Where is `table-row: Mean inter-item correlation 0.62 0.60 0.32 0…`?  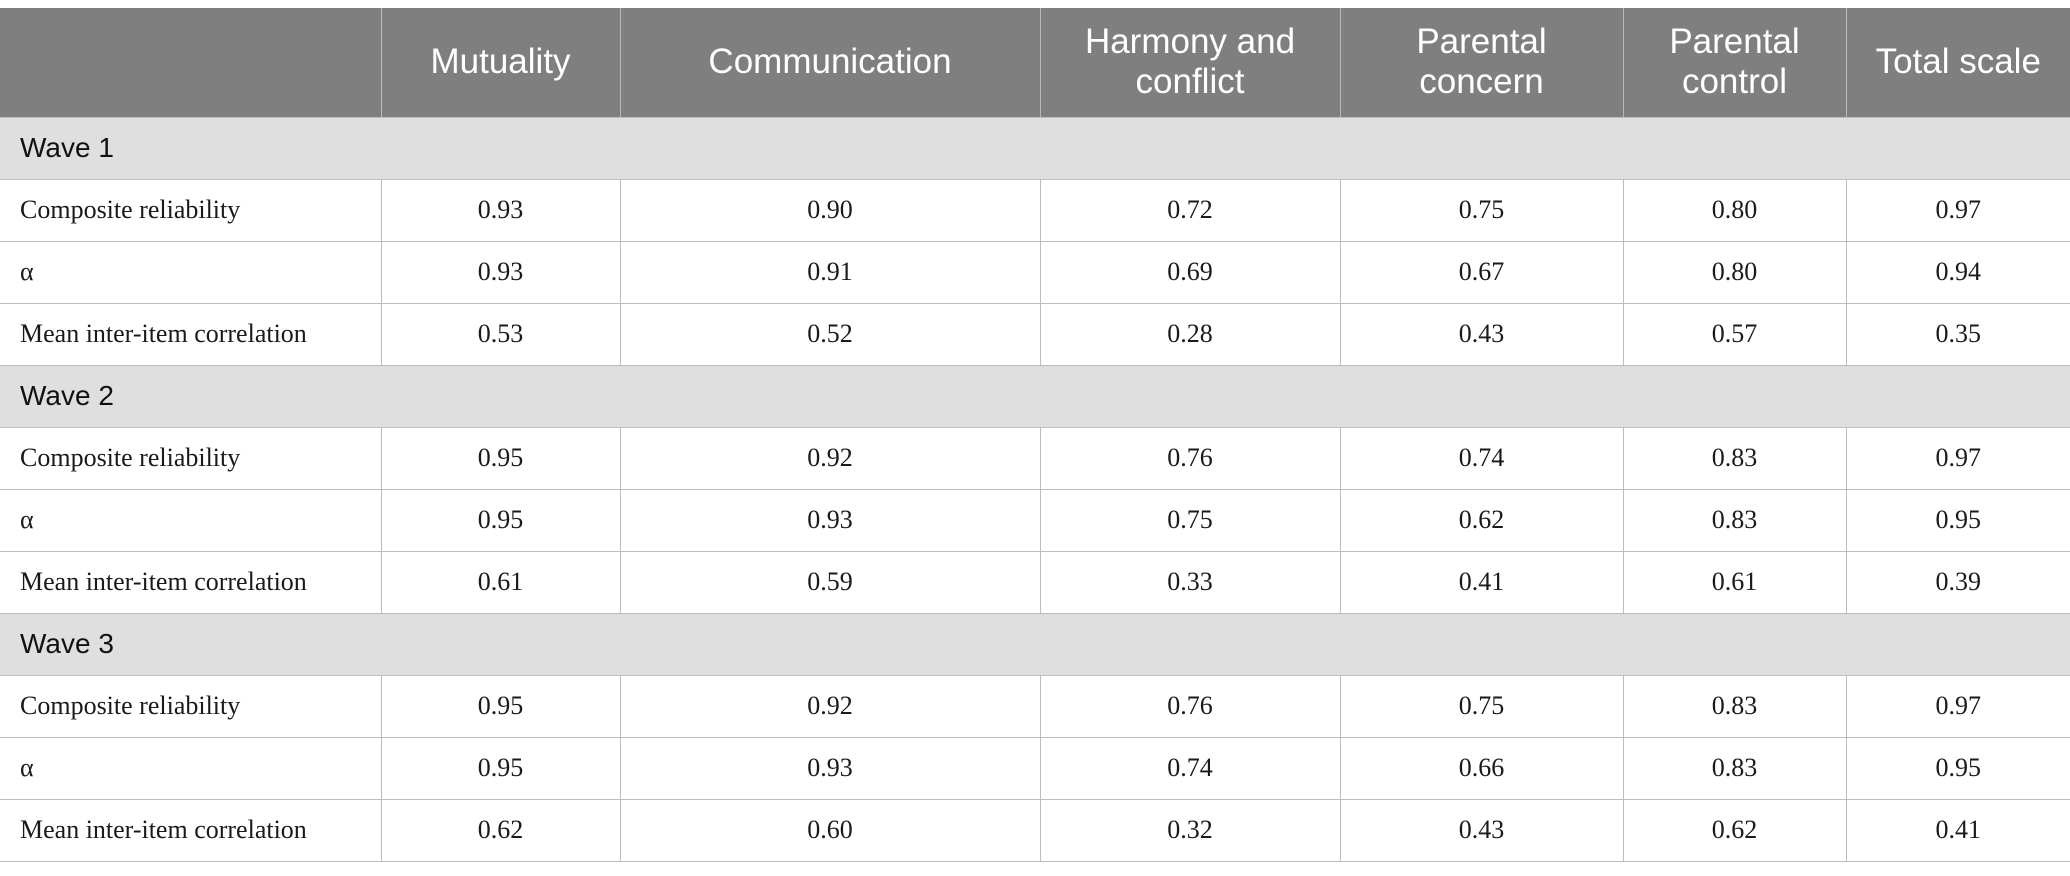
table-row: Mean inter-item correlation 0.62 0.60 0.32 0… is located at coordinates (1035, 830).